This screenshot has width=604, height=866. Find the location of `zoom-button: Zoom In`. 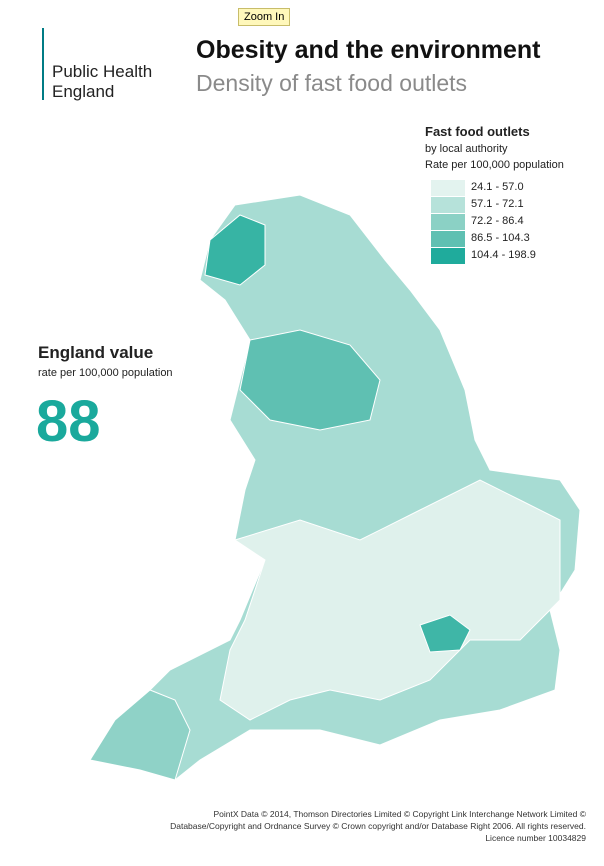

zoom-button: Zoom In is located at coordinates (264, 17).